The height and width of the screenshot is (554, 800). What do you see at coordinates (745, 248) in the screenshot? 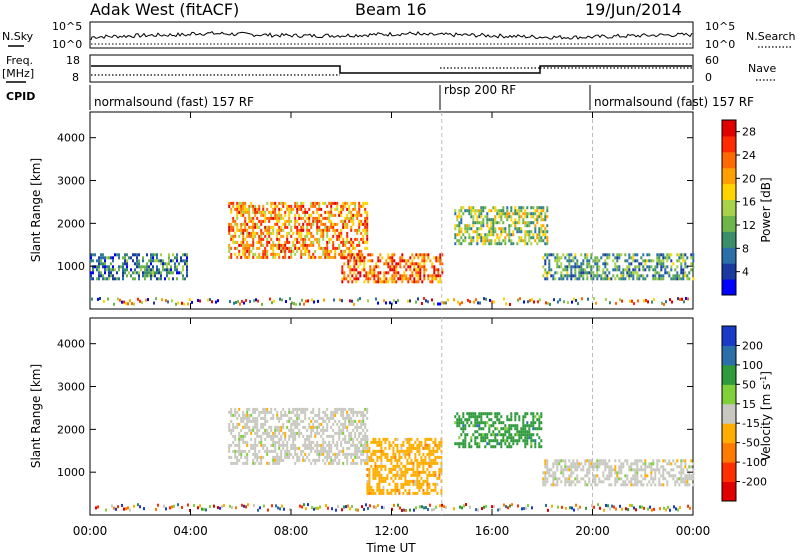
I see `colorbar-tick-label: 8` at bounding box center [745, 248].